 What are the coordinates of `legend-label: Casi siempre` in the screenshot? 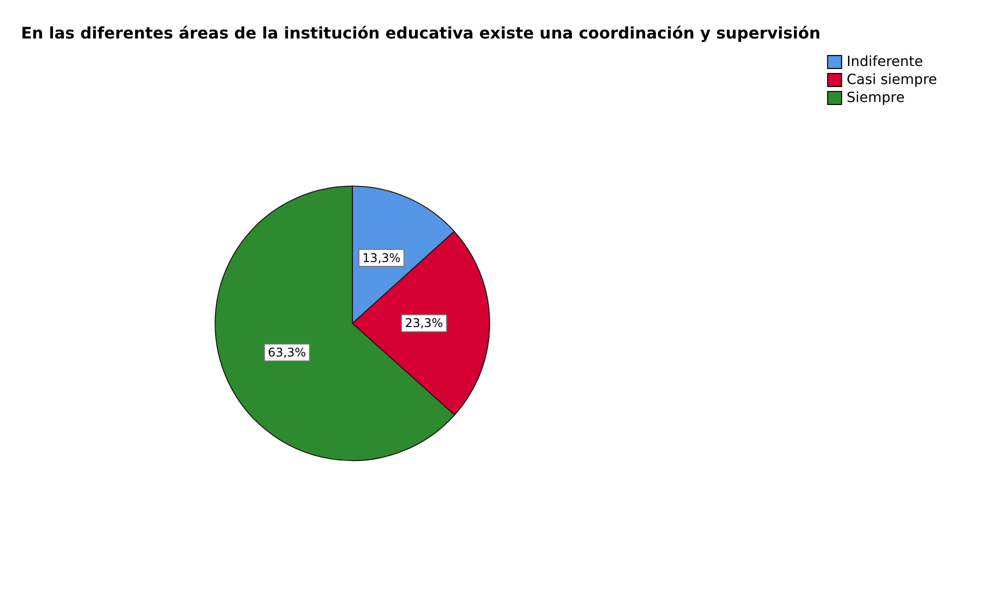 It's located at (892, 80).